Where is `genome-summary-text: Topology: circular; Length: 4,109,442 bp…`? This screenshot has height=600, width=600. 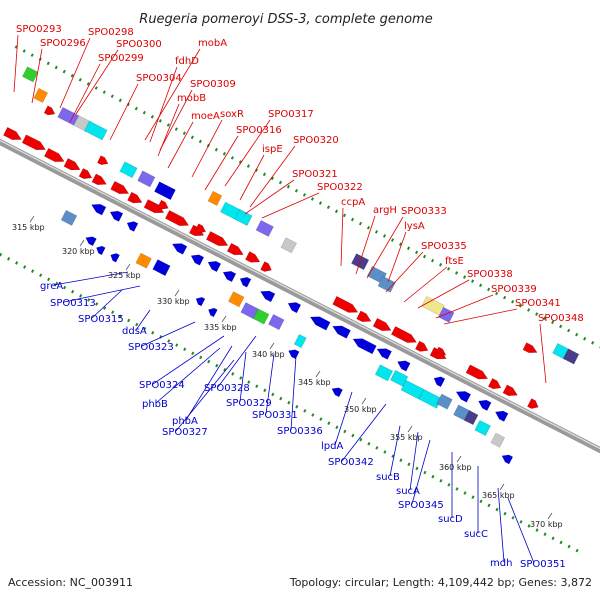 genome-summary-text: Topology: circular; Length: 4,109,442 bp… is located at coordinates (440, 582).